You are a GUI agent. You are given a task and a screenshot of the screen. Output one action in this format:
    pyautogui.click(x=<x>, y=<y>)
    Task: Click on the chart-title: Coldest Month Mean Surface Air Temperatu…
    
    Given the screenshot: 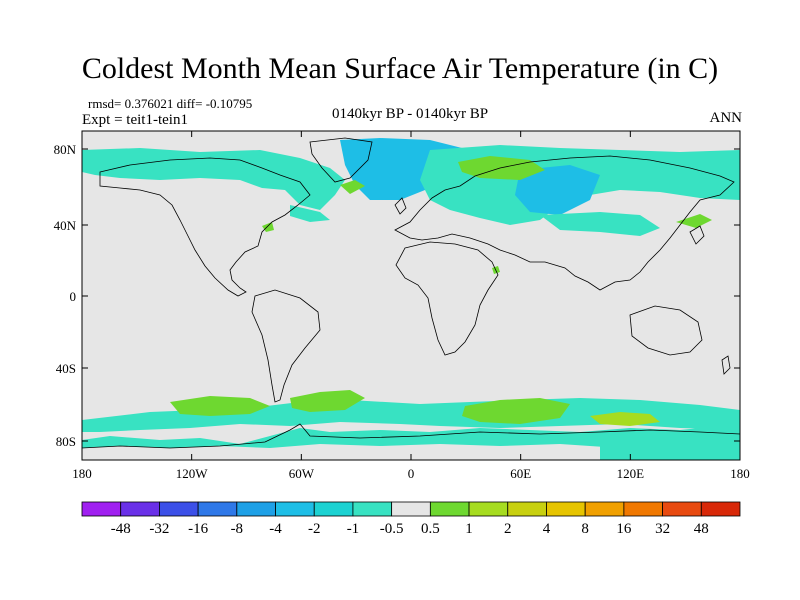 What is the action you would take?
    pyautogui.click(x=400, y=68)
    